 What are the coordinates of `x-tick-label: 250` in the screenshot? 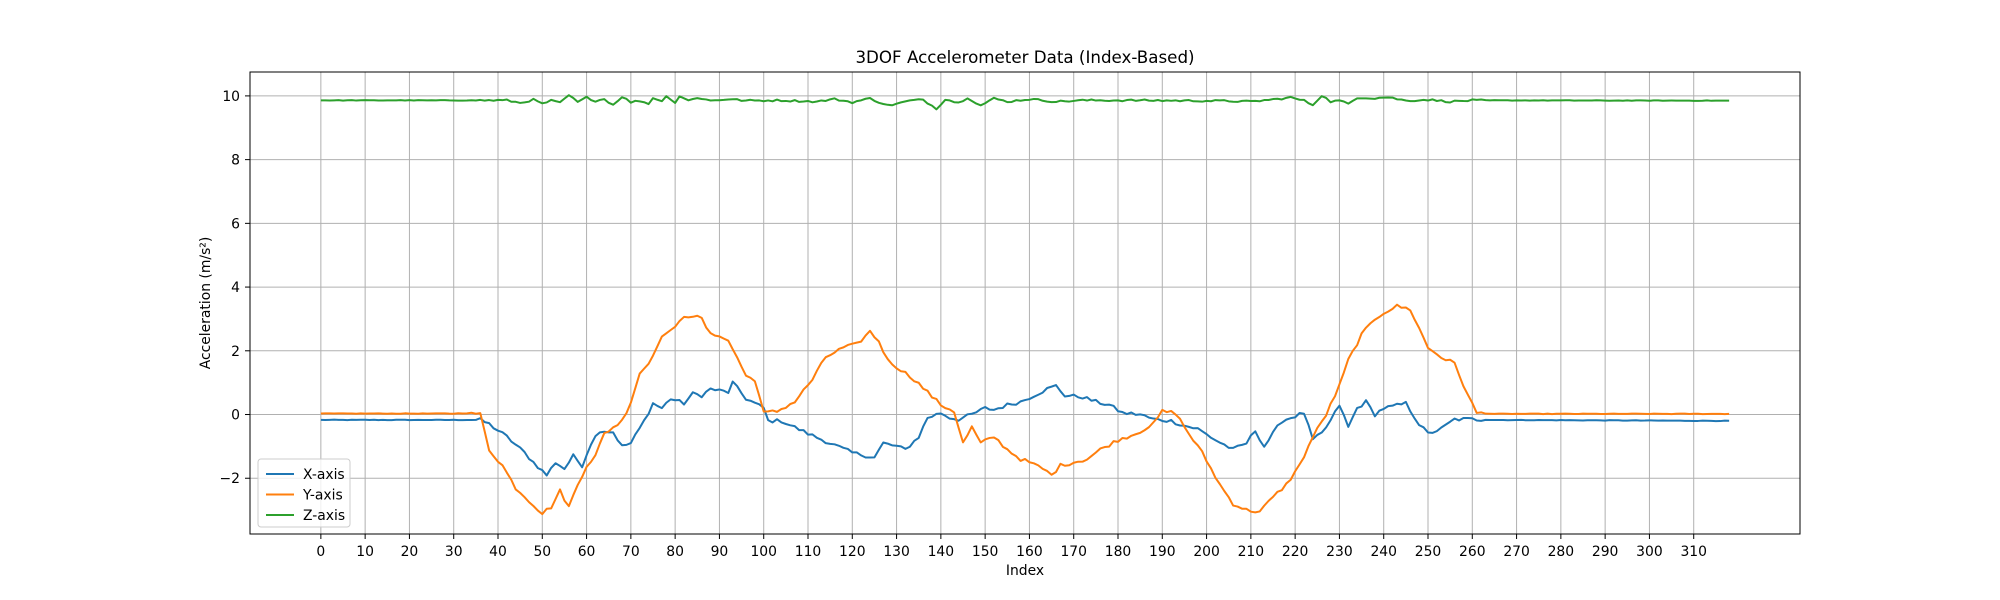 It's located at (1428, 552).